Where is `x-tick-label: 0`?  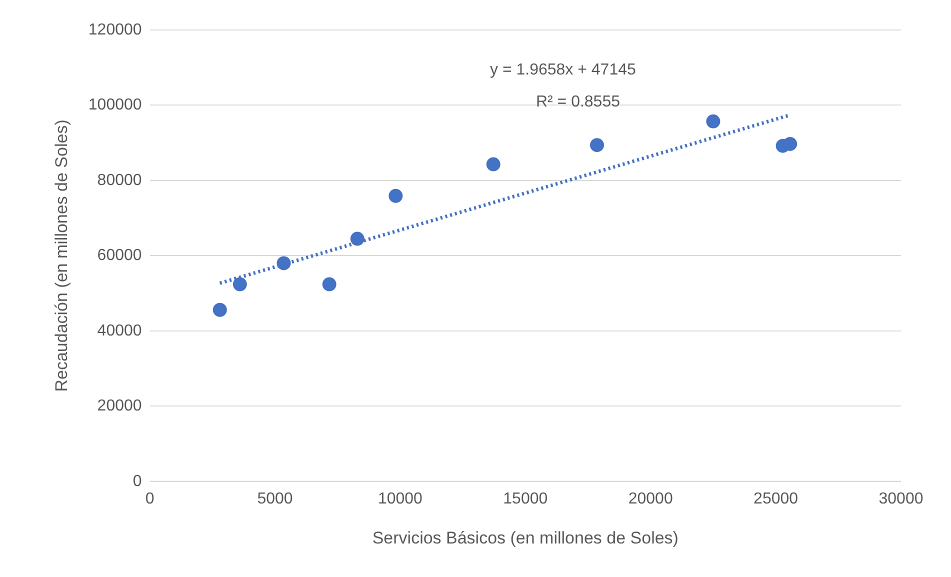 x-tick-label: 0 is located at coordinates (149, 499).